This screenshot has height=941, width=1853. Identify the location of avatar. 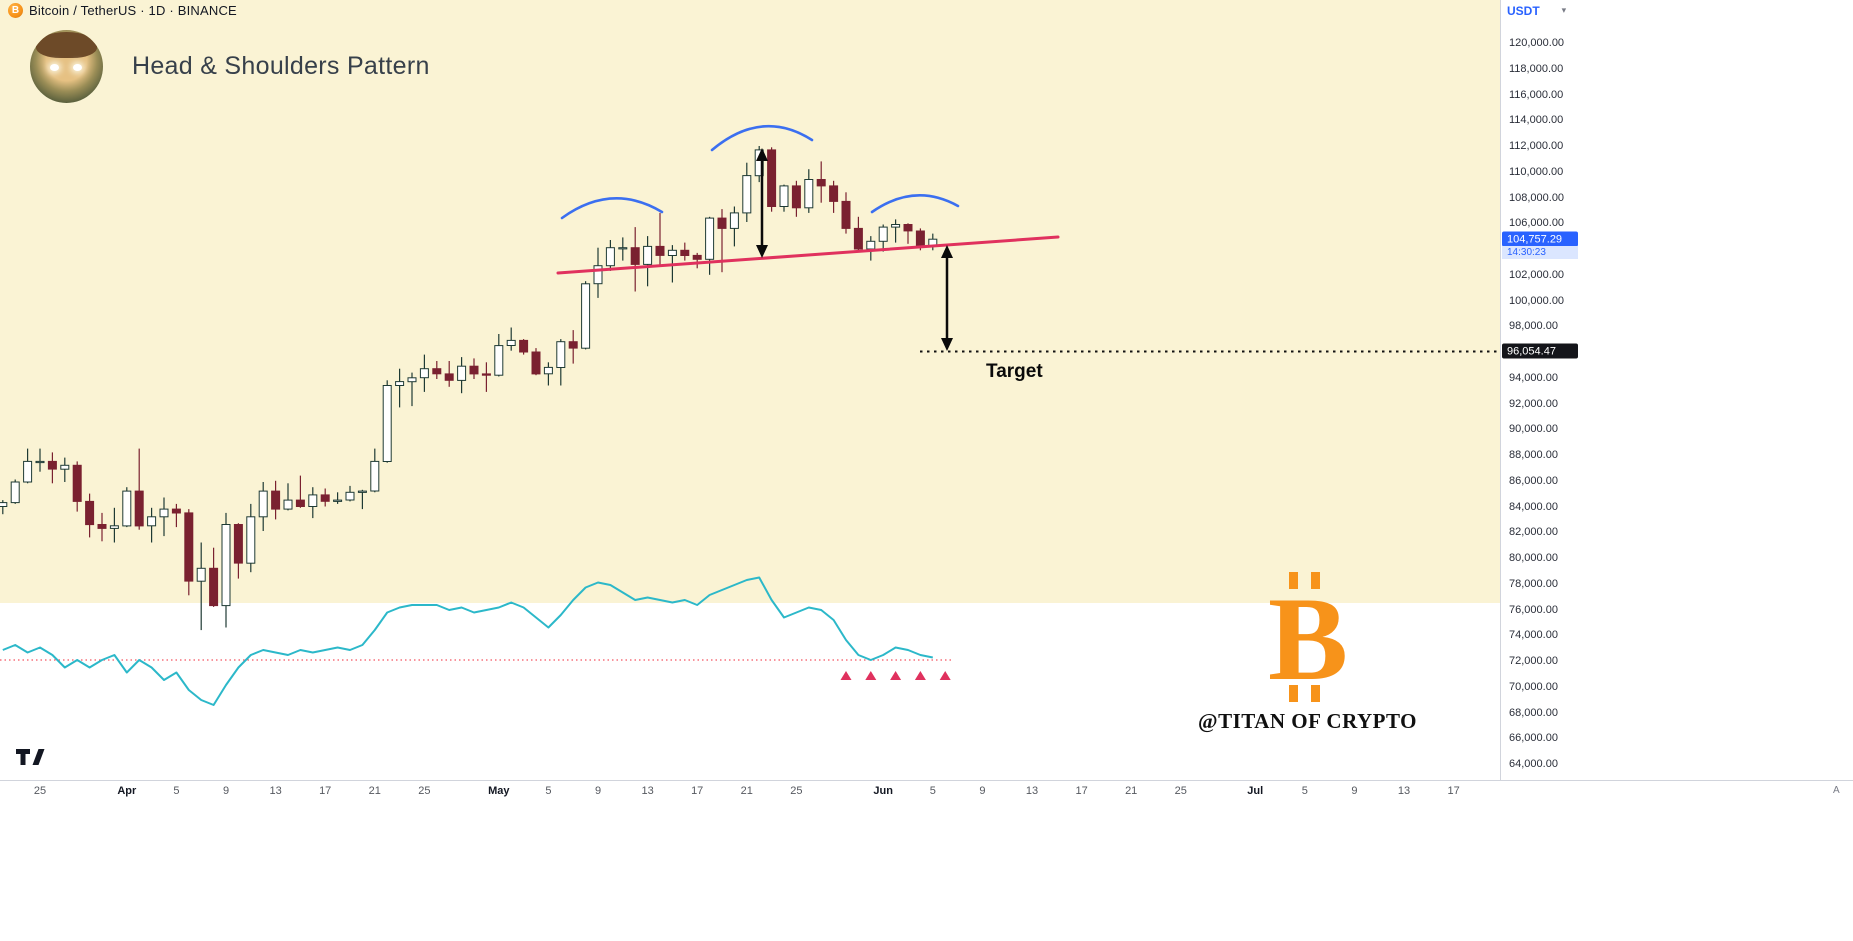
(66, 66).